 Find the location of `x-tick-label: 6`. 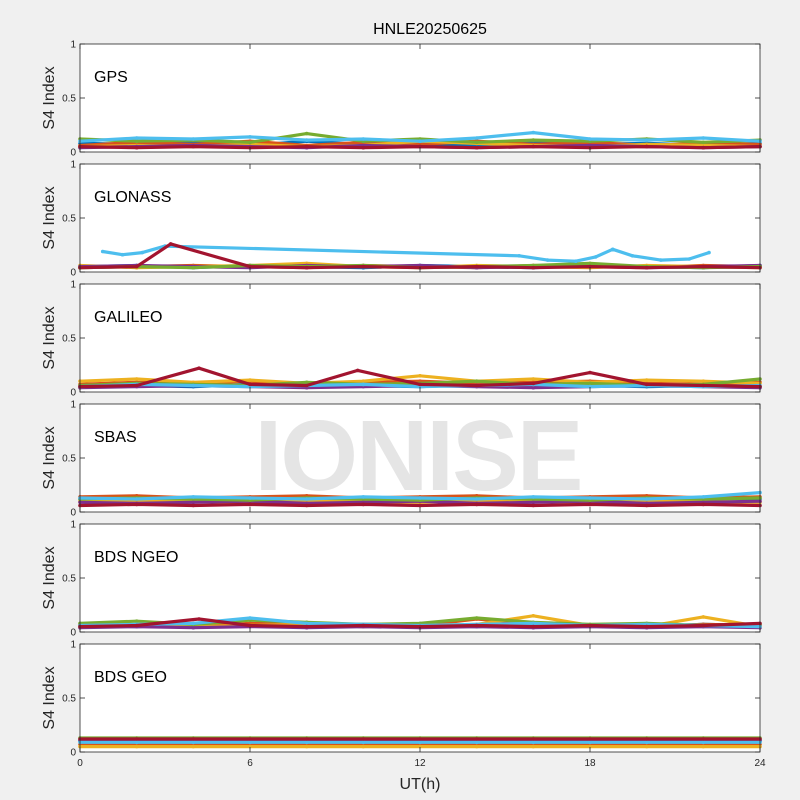

x-tick-label: 6 is located at coordinates (250, 763).